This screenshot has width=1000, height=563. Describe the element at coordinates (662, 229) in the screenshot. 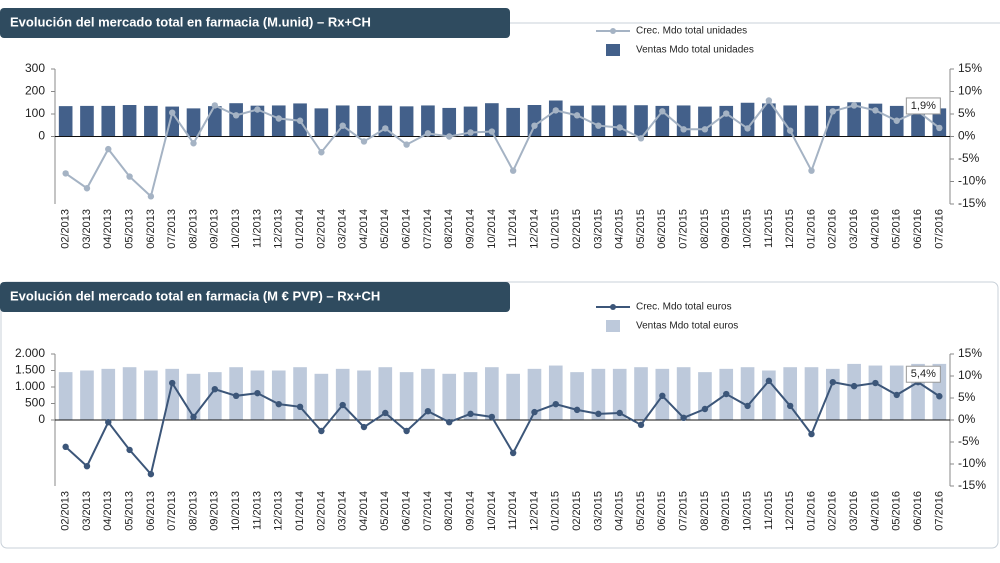

I see `x-tick-label: 06/2015` at that location.